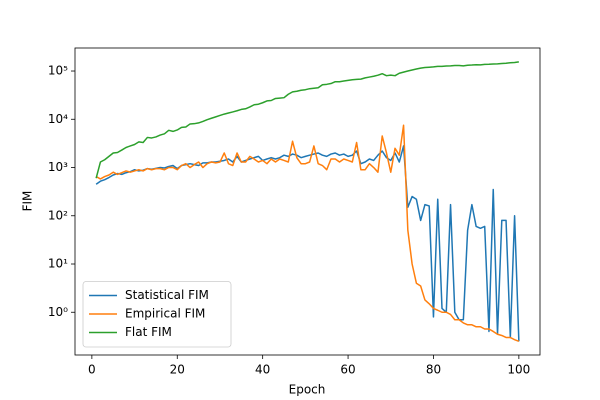  Describe the element at coordinates (58, 167) in the screenshot. I see `y-tick-label: 10³` at that location.